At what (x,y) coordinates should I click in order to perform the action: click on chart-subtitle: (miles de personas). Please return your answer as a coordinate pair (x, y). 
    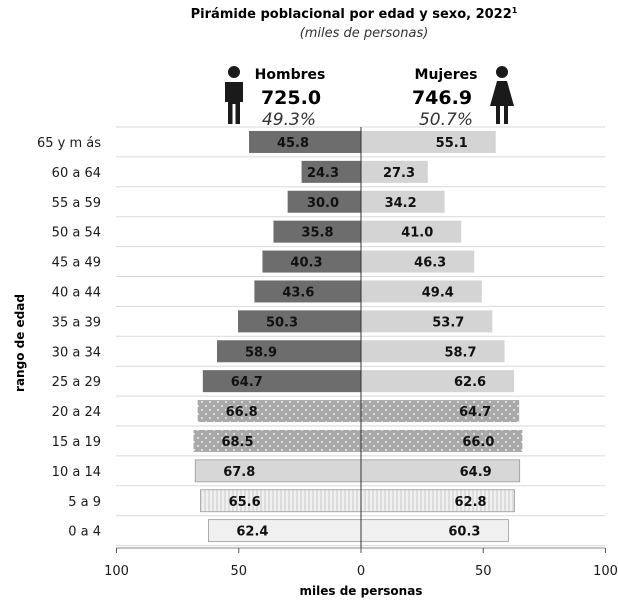
    Looking at the image, I should click on (364, 33).